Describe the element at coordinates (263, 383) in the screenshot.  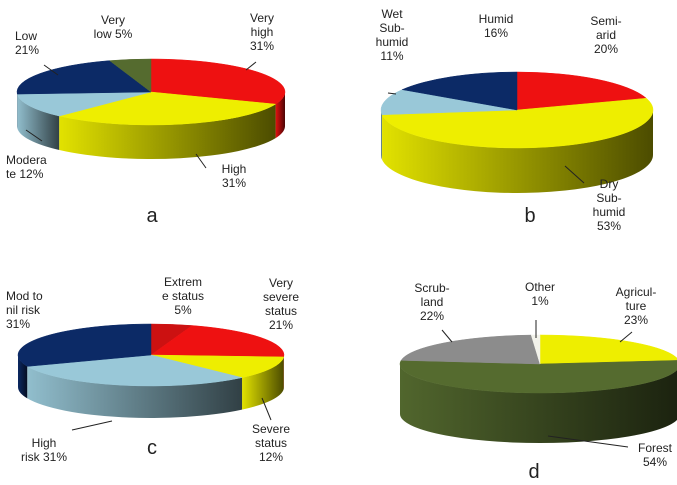
I see `pie-side-severe-status` at that location.